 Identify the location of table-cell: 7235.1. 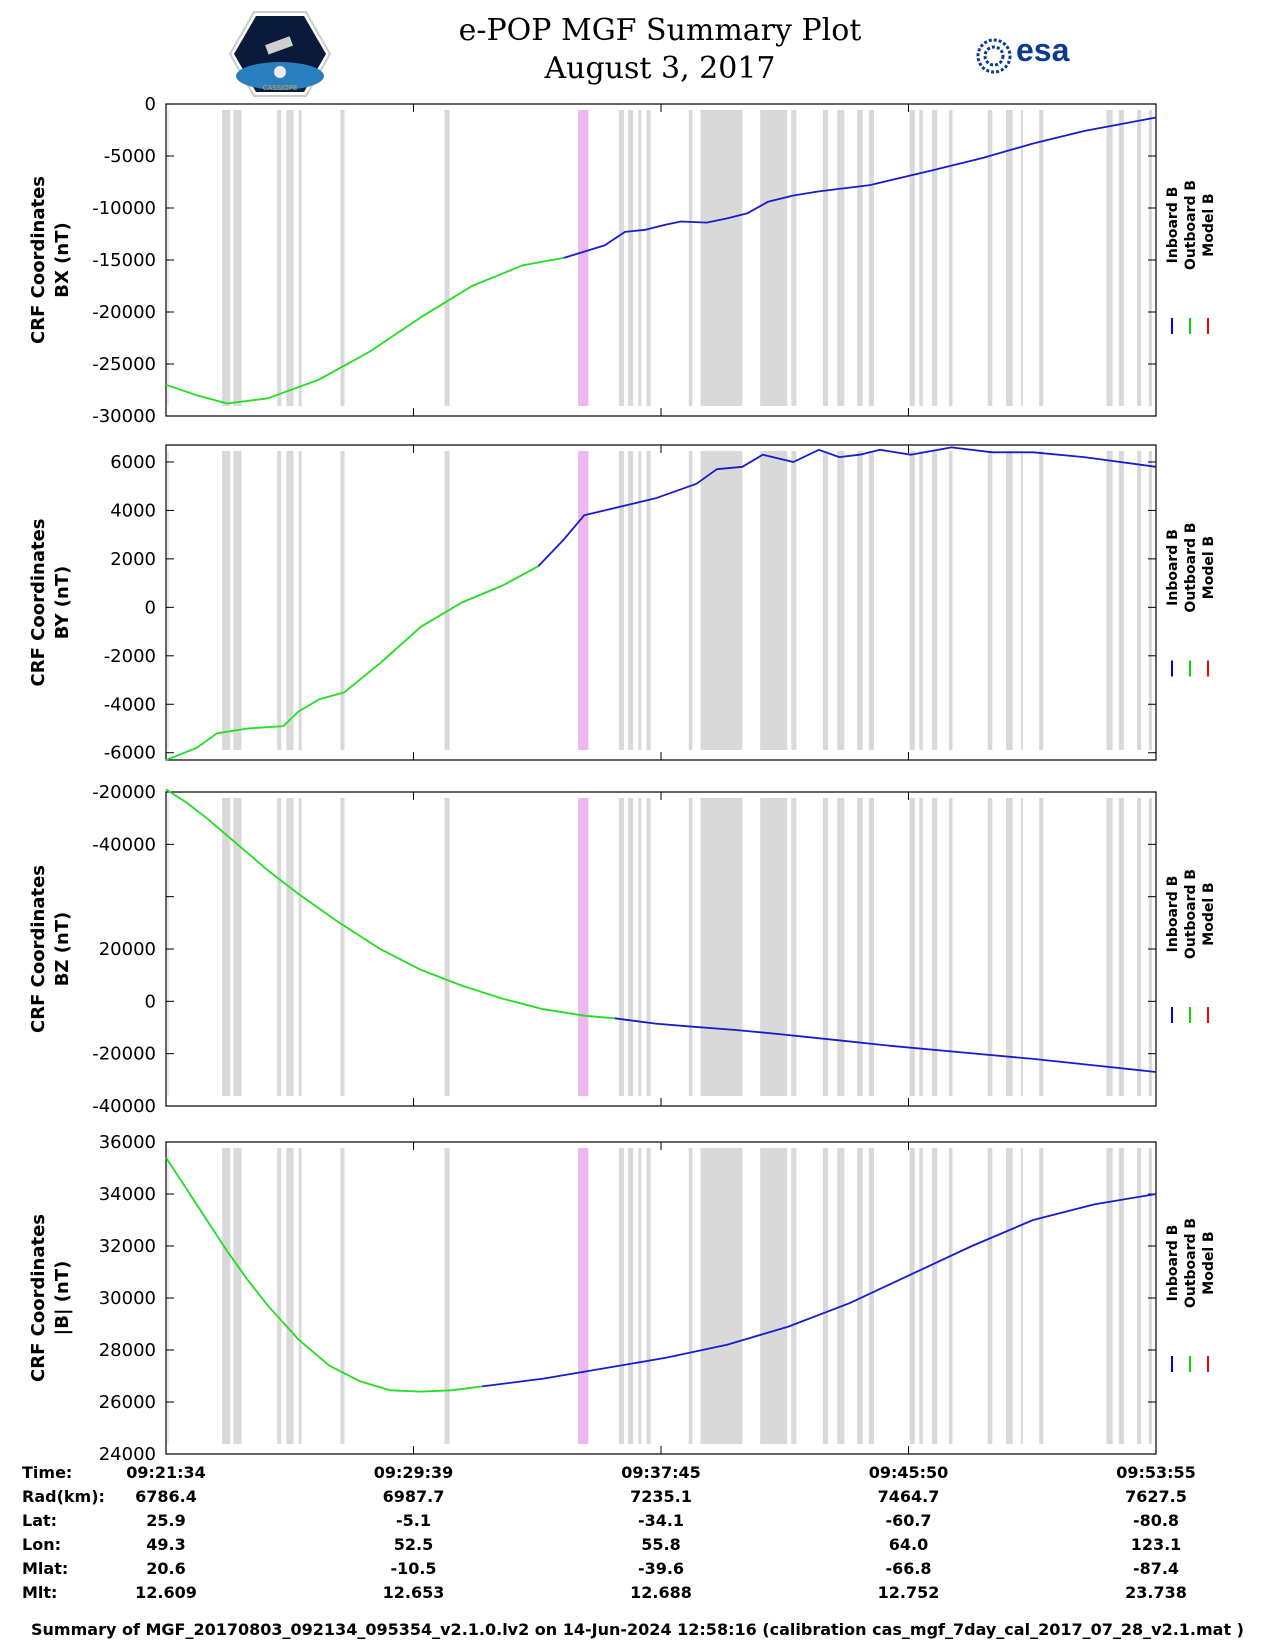
(661, 1496).